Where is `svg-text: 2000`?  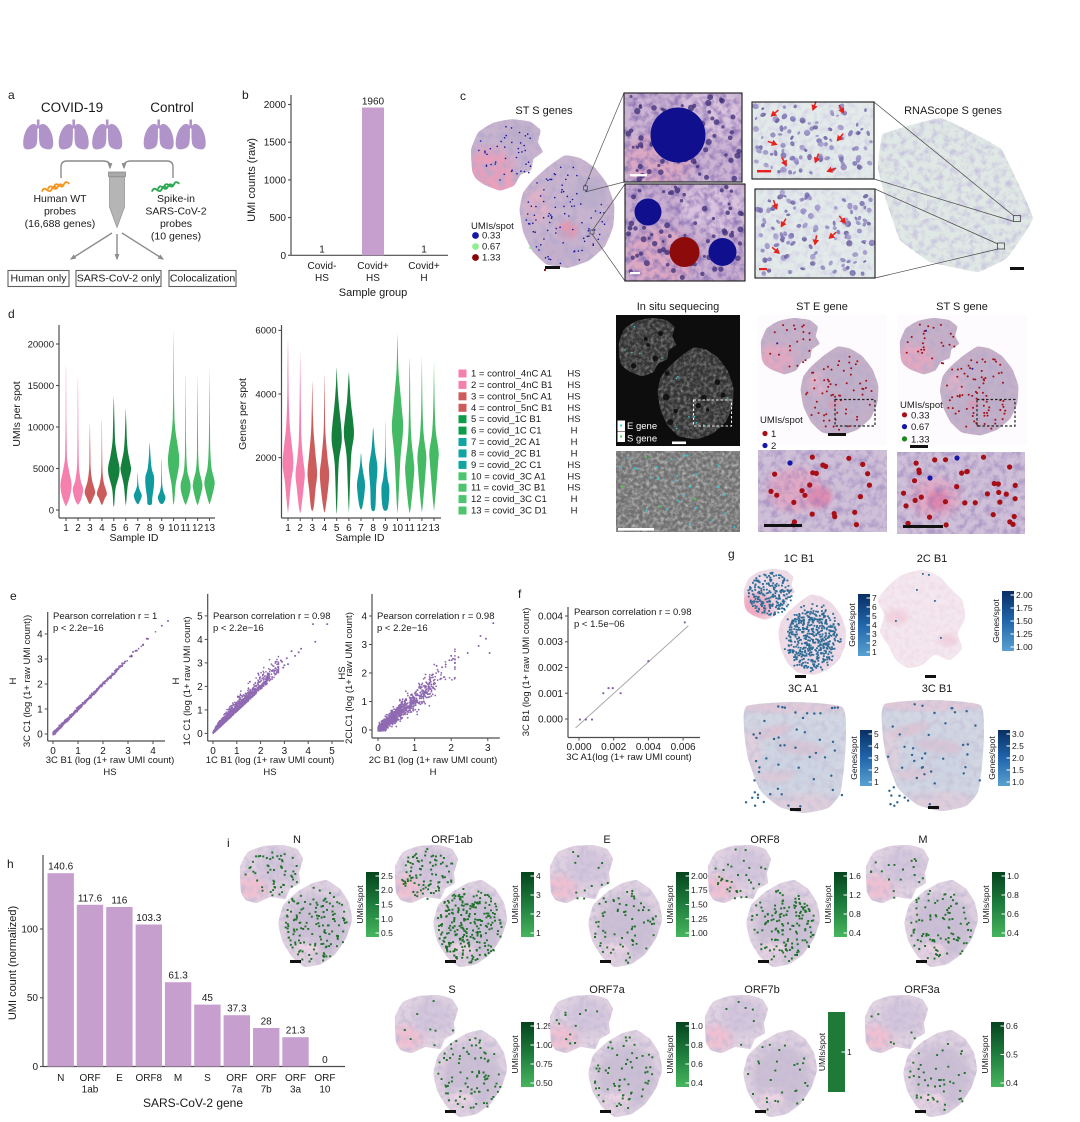 svg-text: 2000 is located at coordinates (275, 105).